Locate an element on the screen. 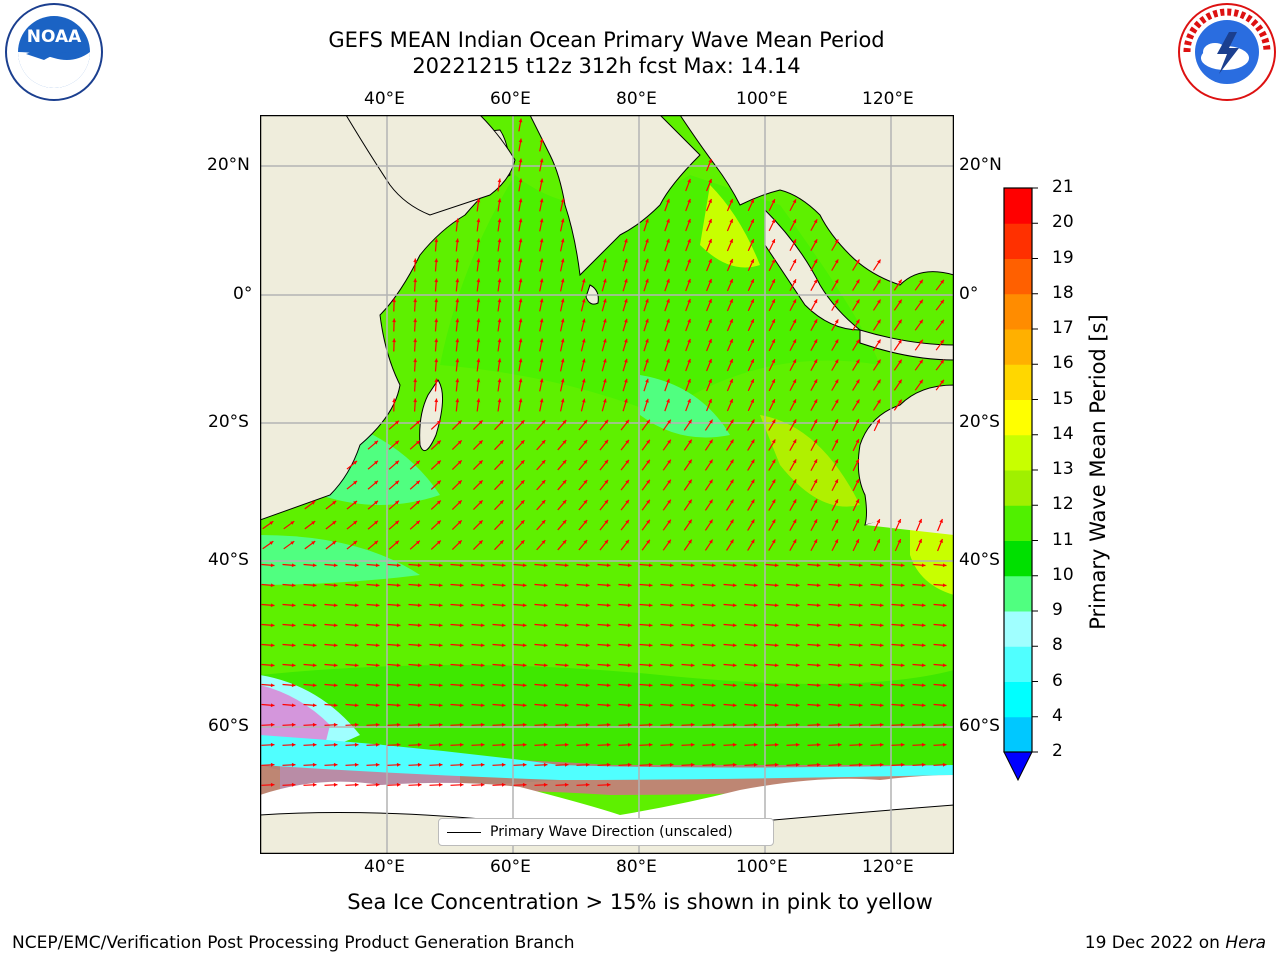 The width and height of the screenshot is (1280, 960). colorbar-tick-label: 6 is located at coordinates (1057, 680).